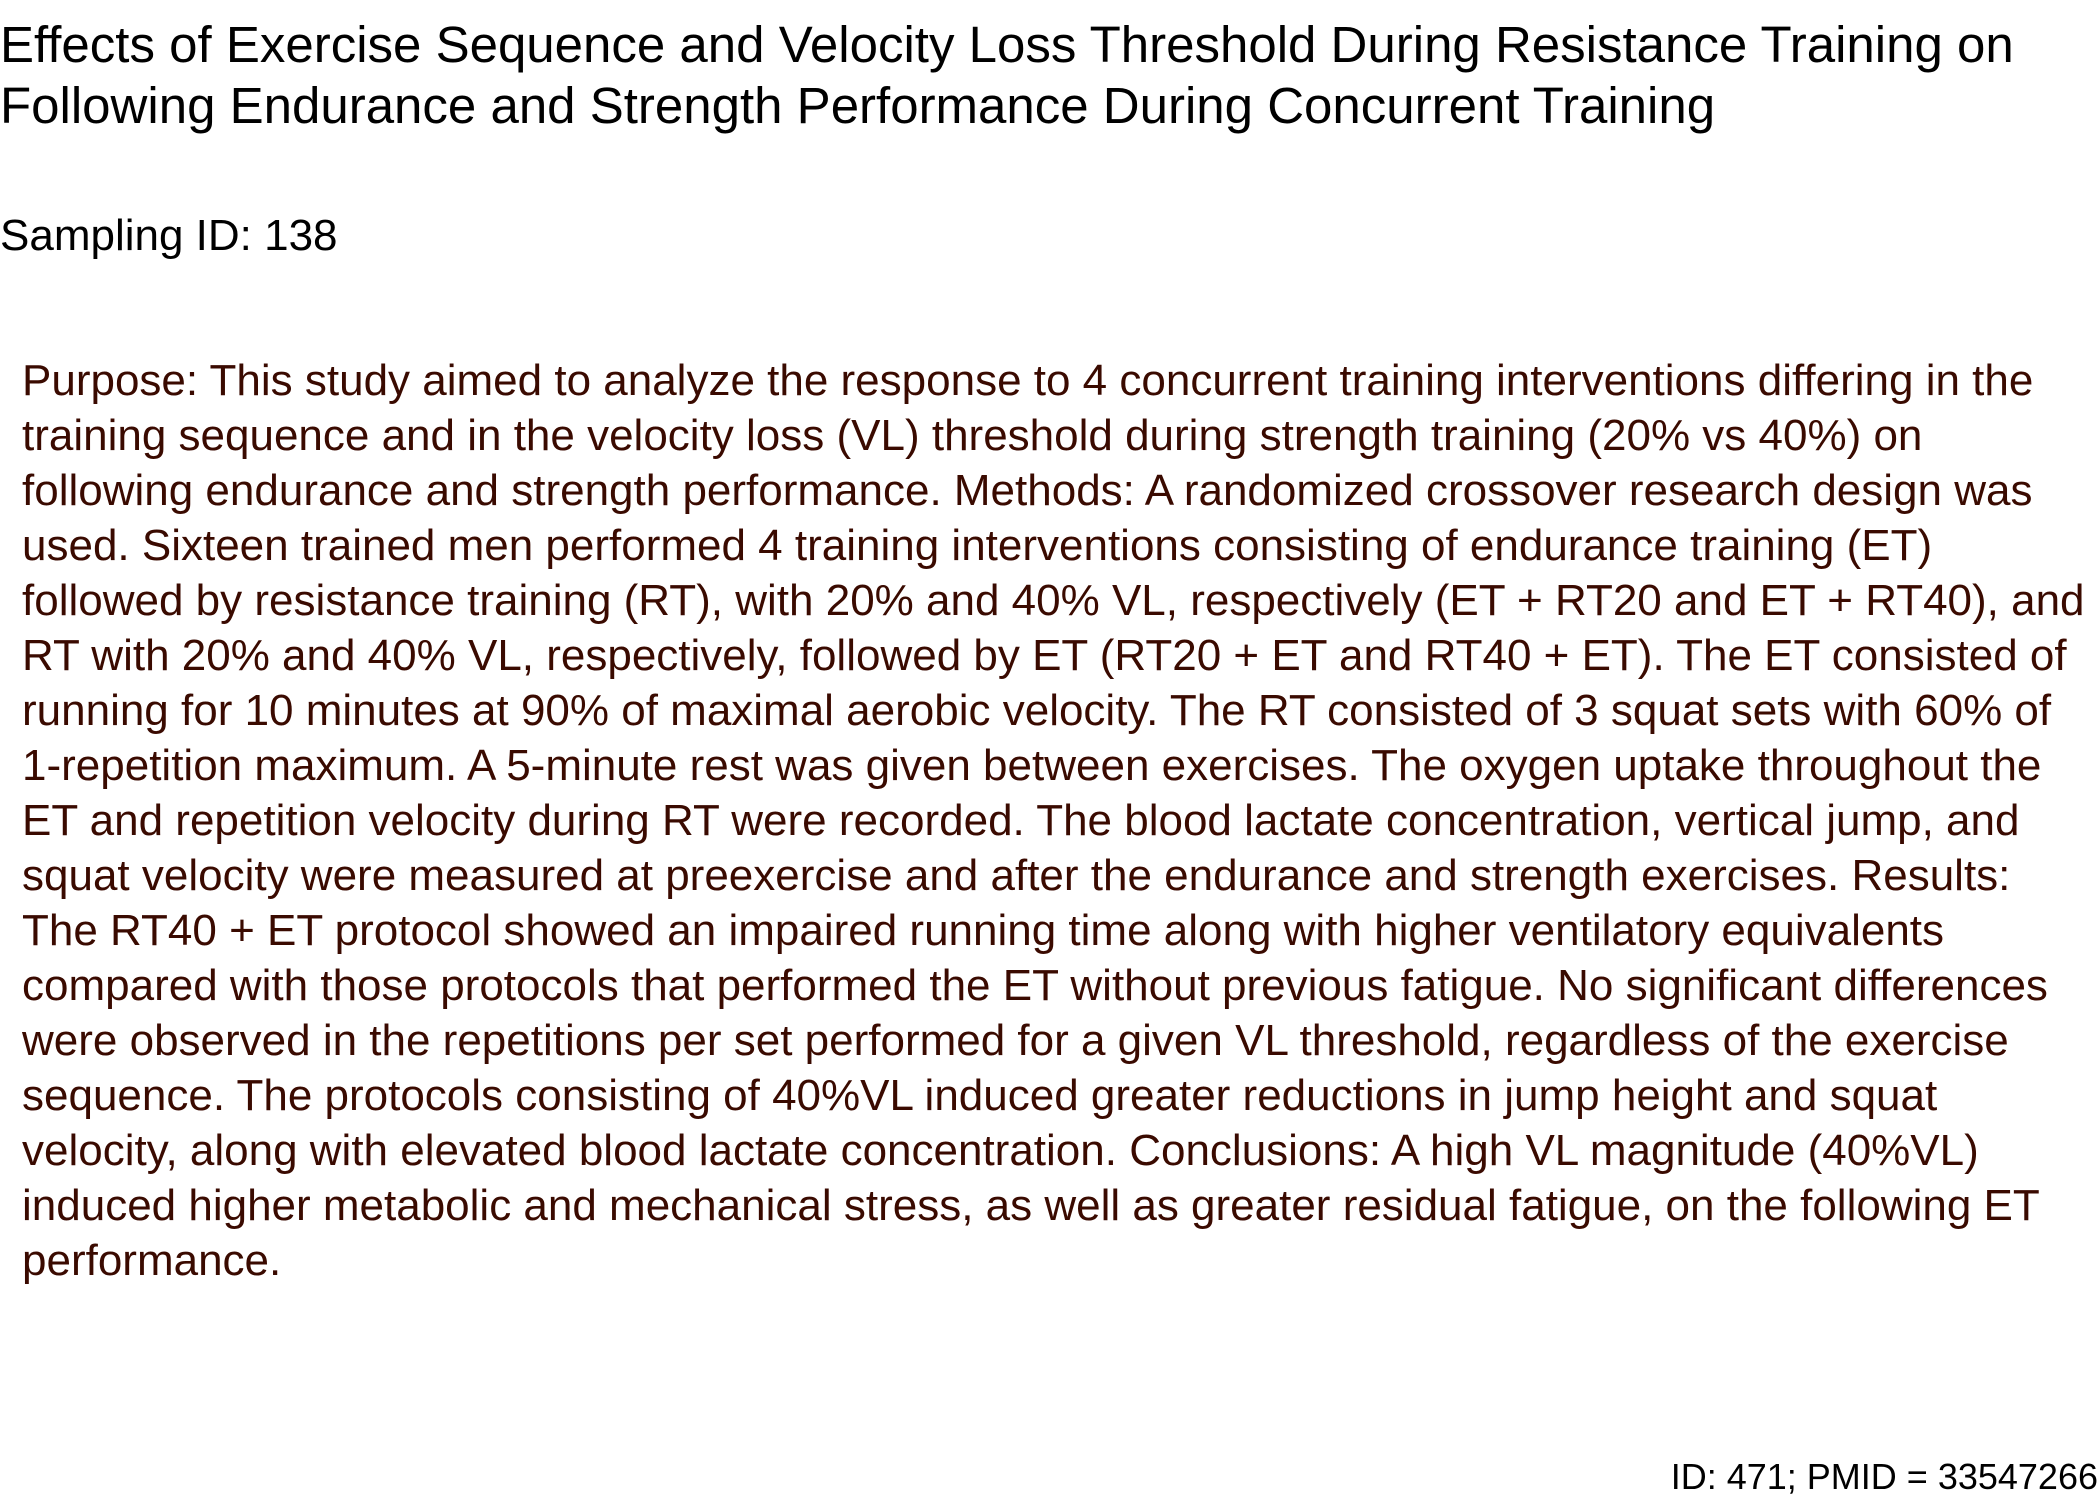 Image resolution: width=2100 pixels, height=1500 pixels. I want to click on footer-id: ID: 471; PMID = 33547266, so click(1884, 1476).